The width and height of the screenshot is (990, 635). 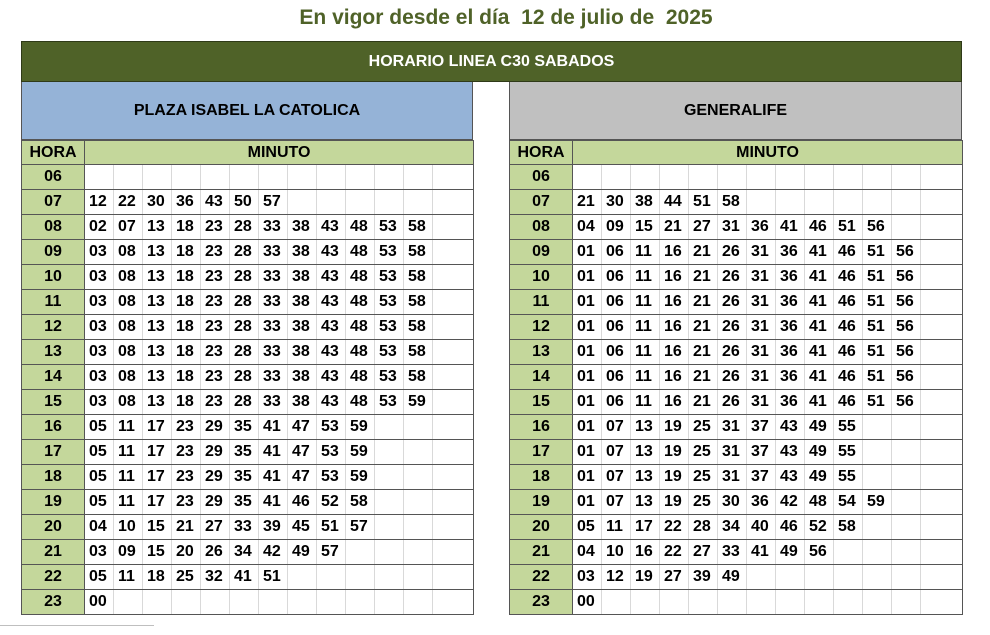 I want to click on schedule-row: 13 03 08 13 18 23 28 33 38 43 48 53 58, so click(x=248, y=352).